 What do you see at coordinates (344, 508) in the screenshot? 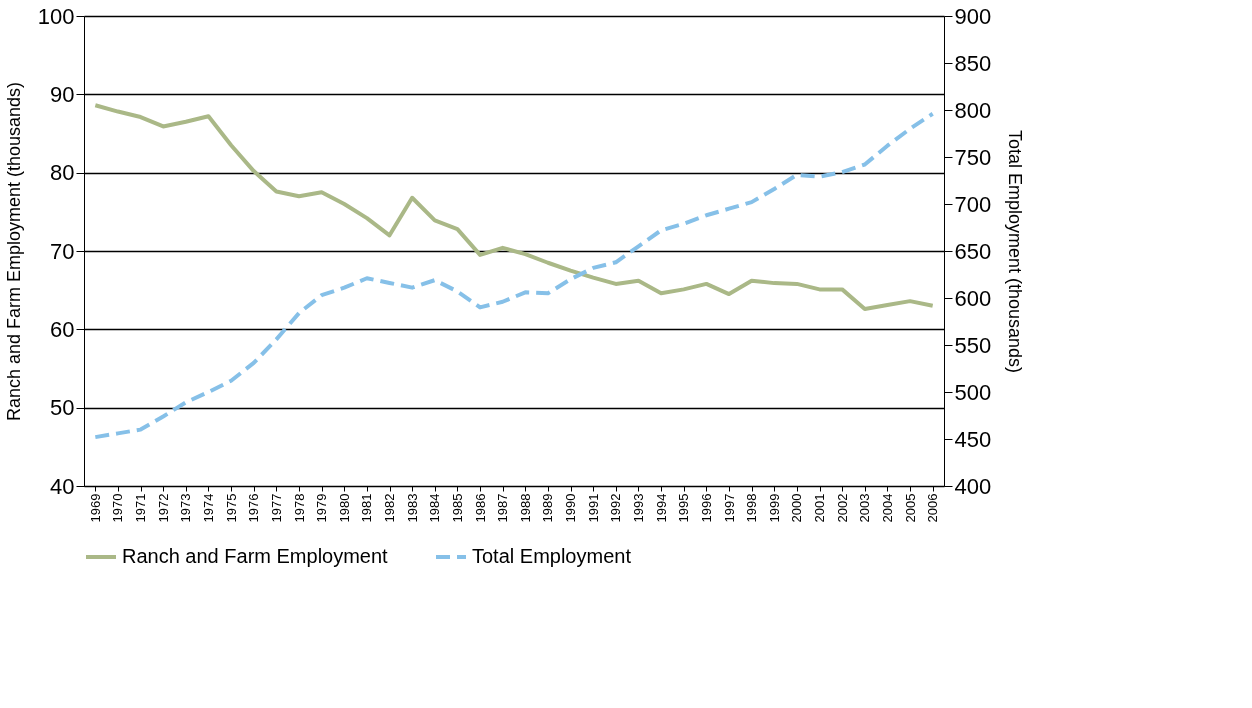
I see `x-tick-label: 1980` at bounding box center [344, 508].